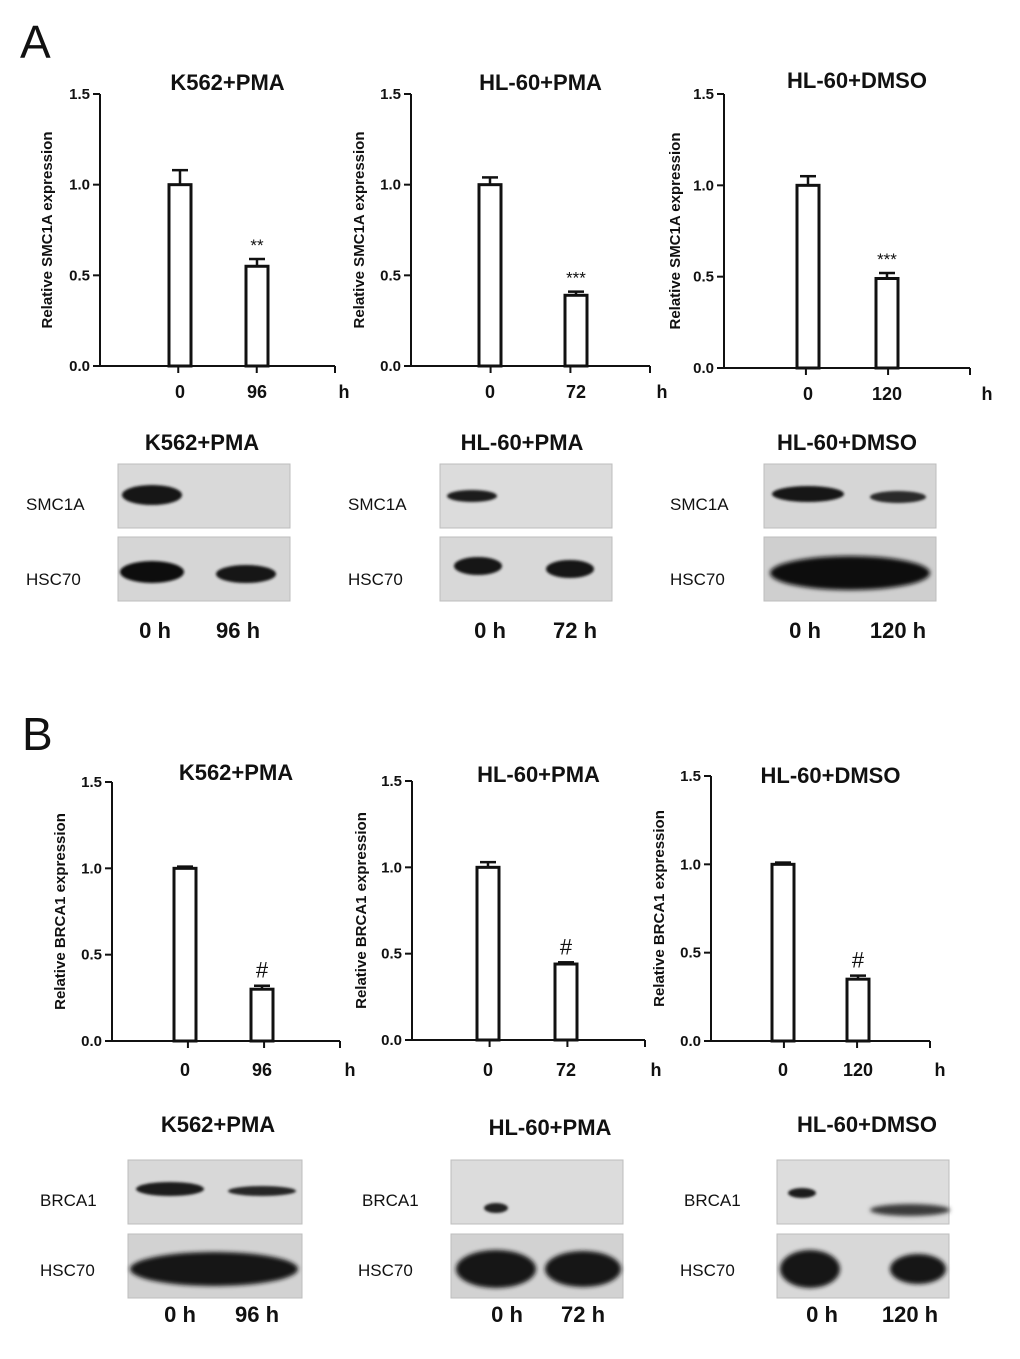 This screenshot has height=1359, width=1020. What do you see at coordinates (37, 734) in the screenshot?
I see `panel-letter-b: B` at bounding box center [37, 734].